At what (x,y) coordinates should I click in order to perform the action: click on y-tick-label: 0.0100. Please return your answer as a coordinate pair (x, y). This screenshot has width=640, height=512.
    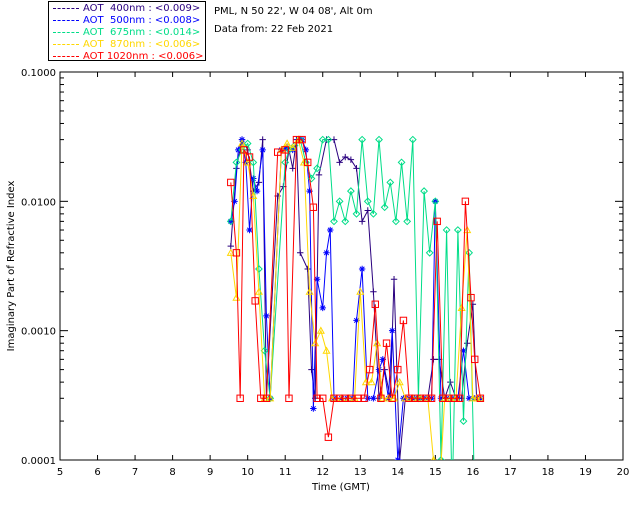
    Looking at the image, I should click on (38, 202).